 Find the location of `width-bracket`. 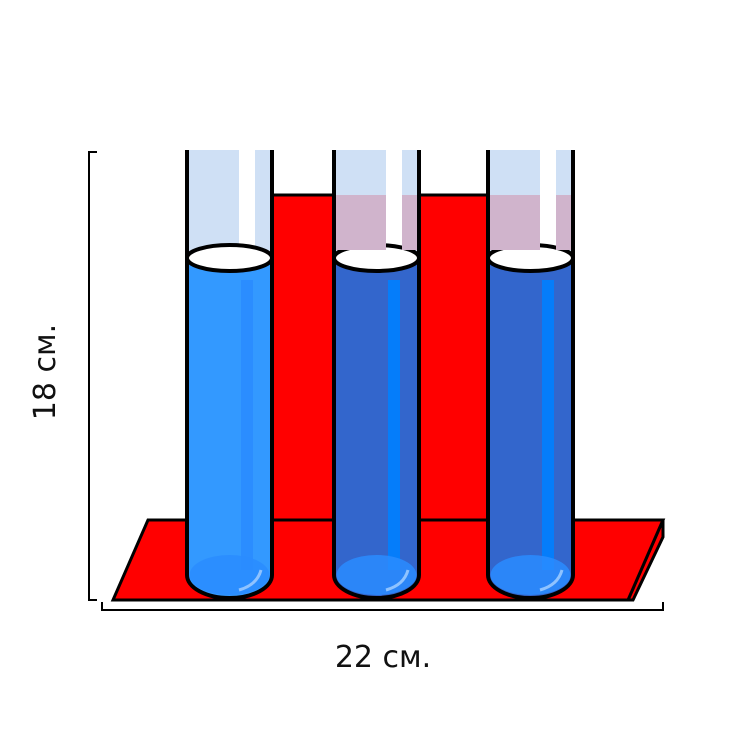

width-bracket is located at coordinates (382, 606).